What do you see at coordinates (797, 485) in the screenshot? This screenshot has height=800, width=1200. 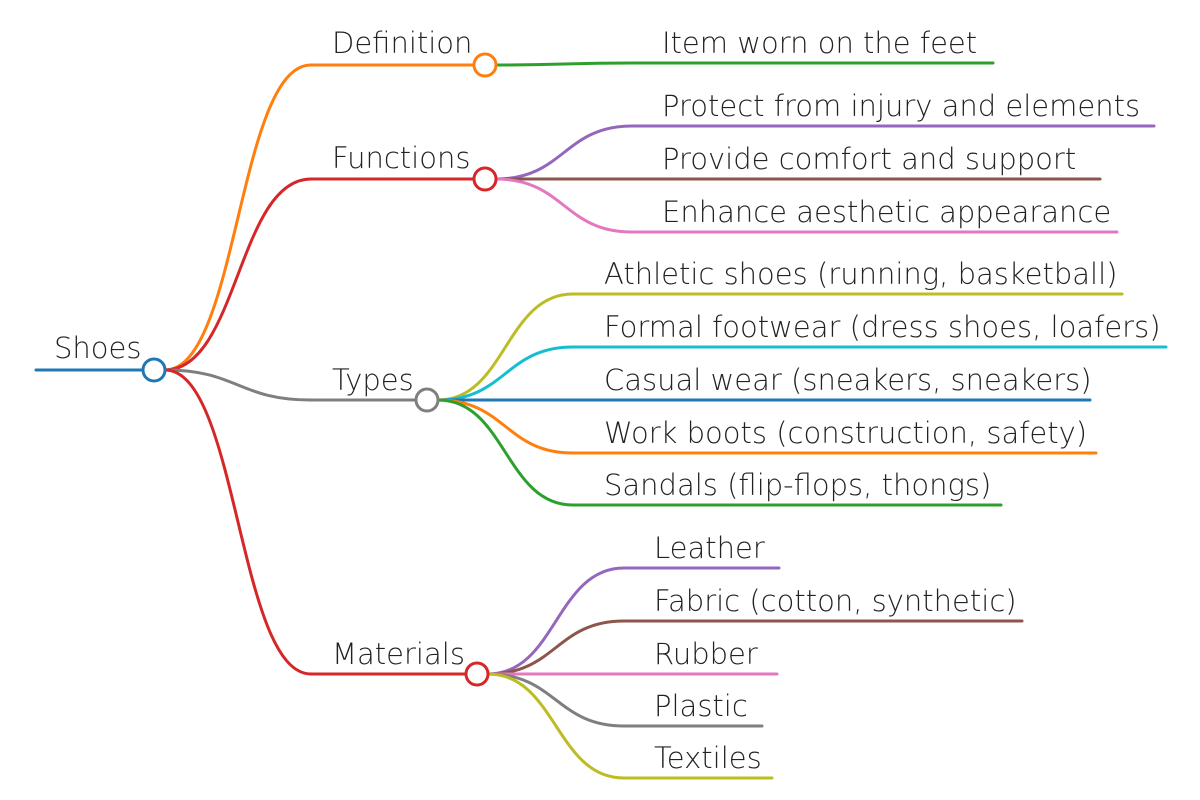 I see `leaf-label-types-4: Sandals (flip-flops, thongs)` at bounding box center [797, 485].